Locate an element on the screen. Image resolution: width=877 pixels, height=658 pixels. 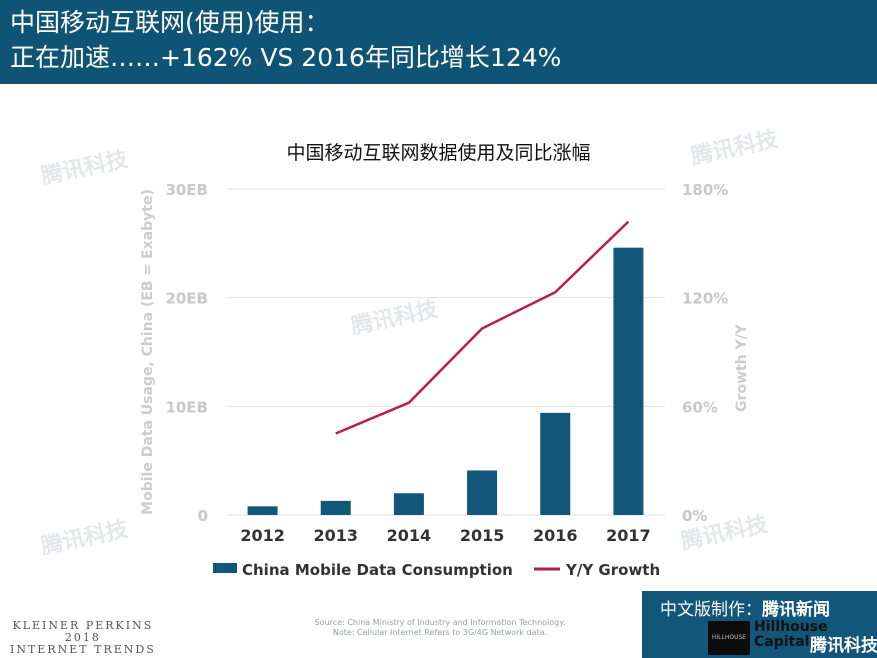
x-tick-label: 2016 is located at coordinates (555, 535).